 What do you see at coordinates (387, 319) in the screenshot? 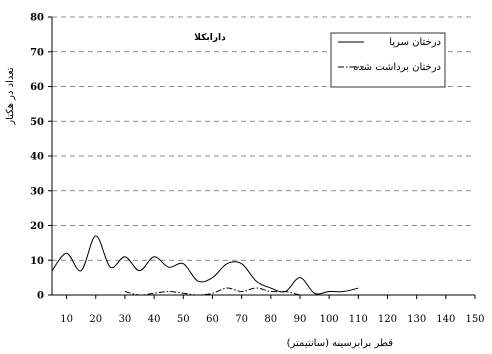
I see `x-tick-label: 120` at bounding box center [387, 319].